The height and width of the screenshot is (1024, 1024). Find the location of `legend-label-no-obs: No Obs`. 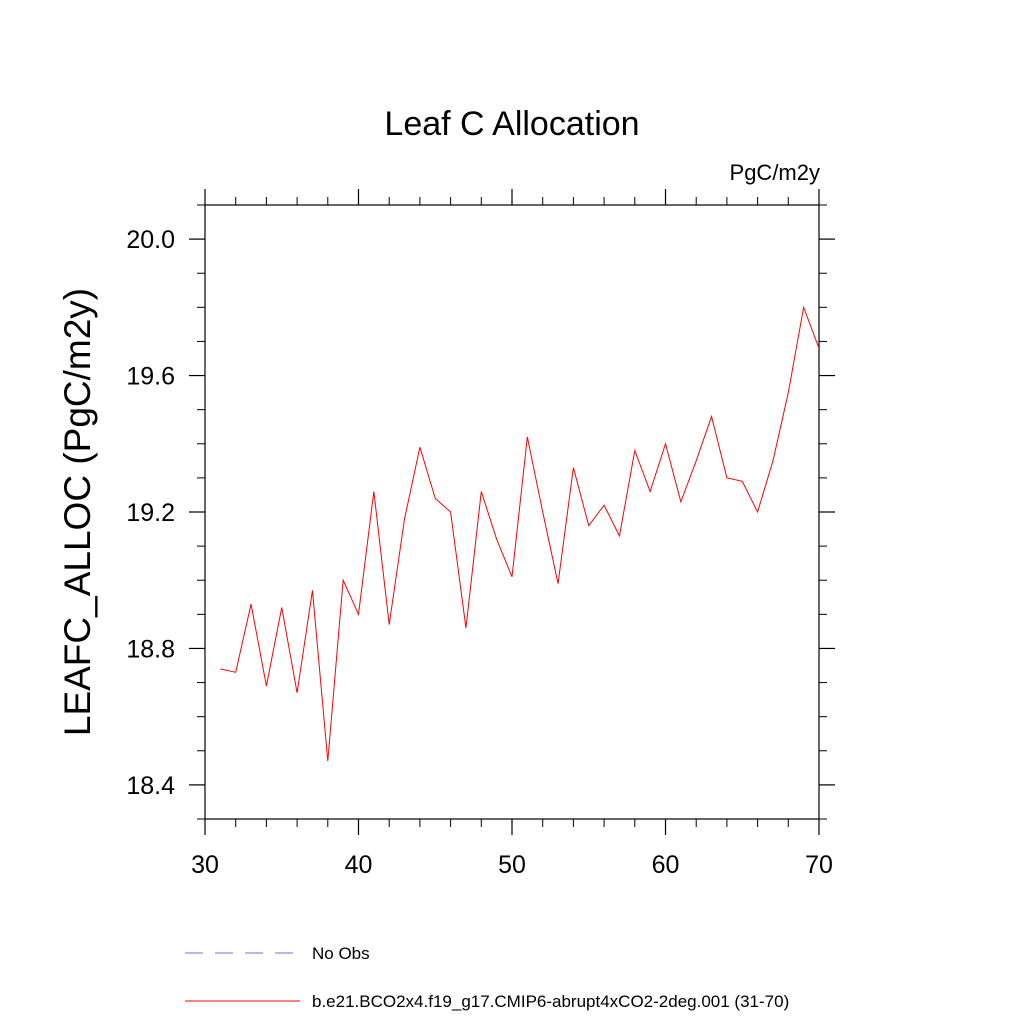

legend-label-no-obs: No Obs is located at coordinates (341, 953).